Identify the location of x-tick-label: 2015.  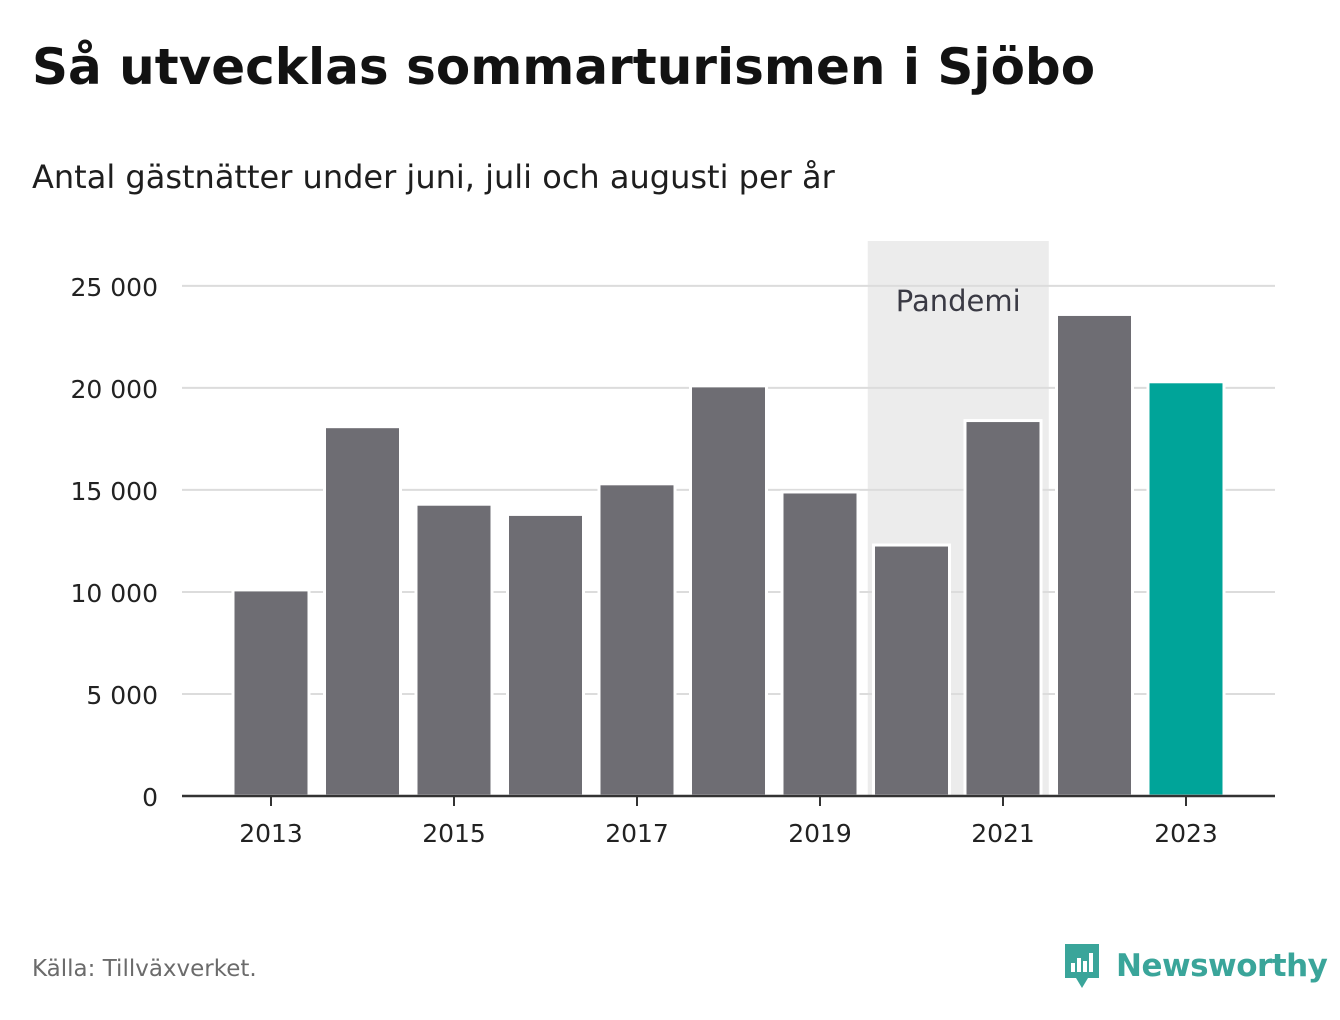
(454, 833).